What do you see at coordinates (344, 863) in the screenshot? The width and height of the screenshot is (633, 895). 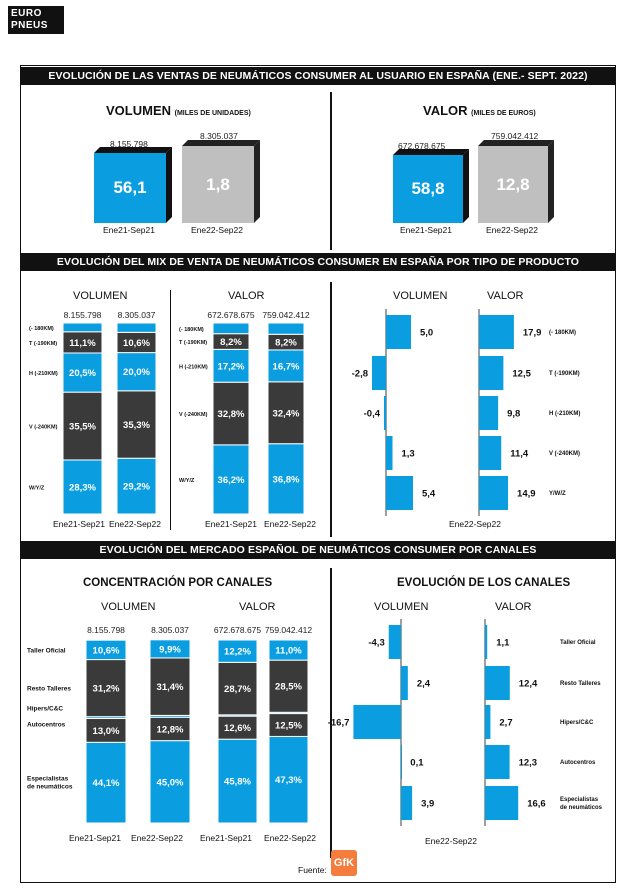 I see `gfk-logo: GfK` at bounding box center [344, 863].